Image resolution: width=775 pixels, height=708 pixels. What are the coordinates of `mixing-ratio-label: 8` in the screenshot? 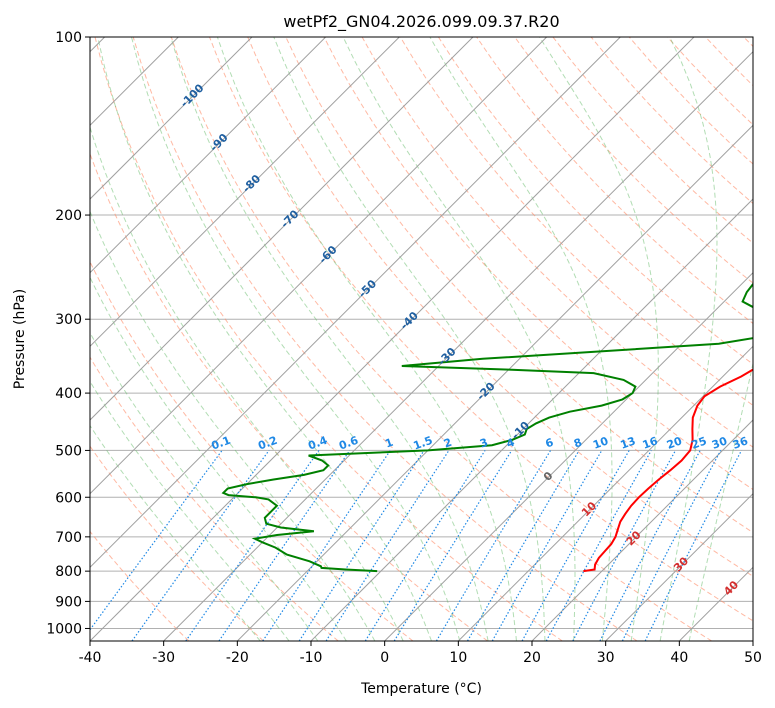 It's located at (578, 443).